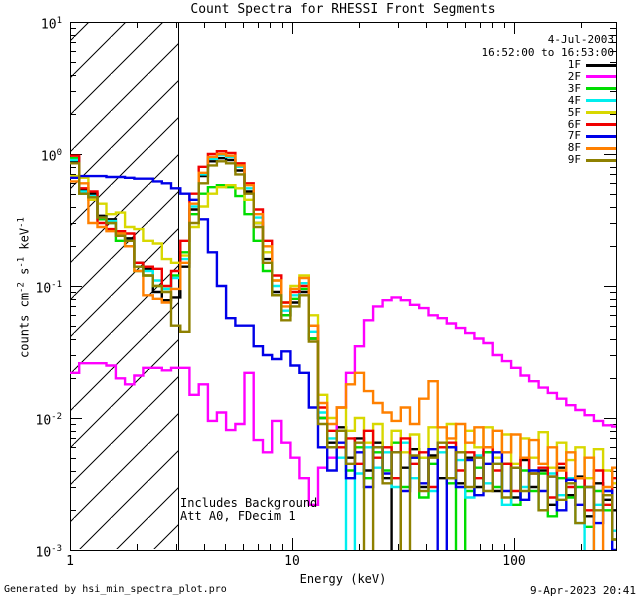 This screenshot has width=640, height=600. I want to click on legend-label: 7F, so click(574, 136).